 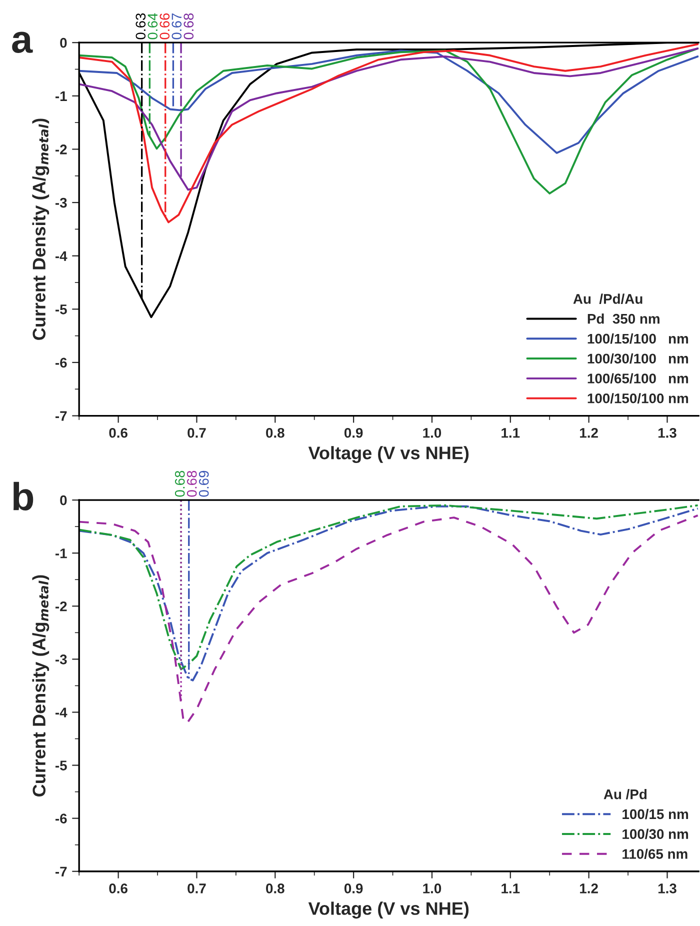 I want to click on ref-line-label: 0.66, so click(x=165, y=26).